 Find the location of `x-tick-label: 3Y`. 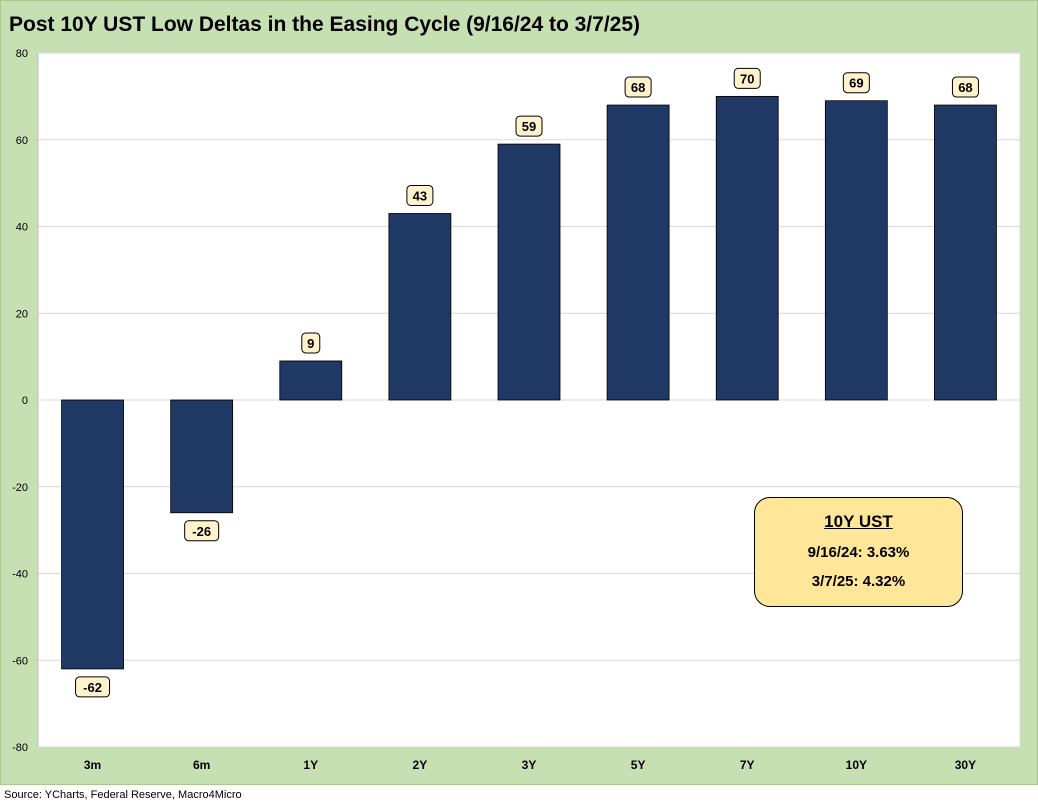

x-tick-label: 3Y is located at coordinates (529, 765).